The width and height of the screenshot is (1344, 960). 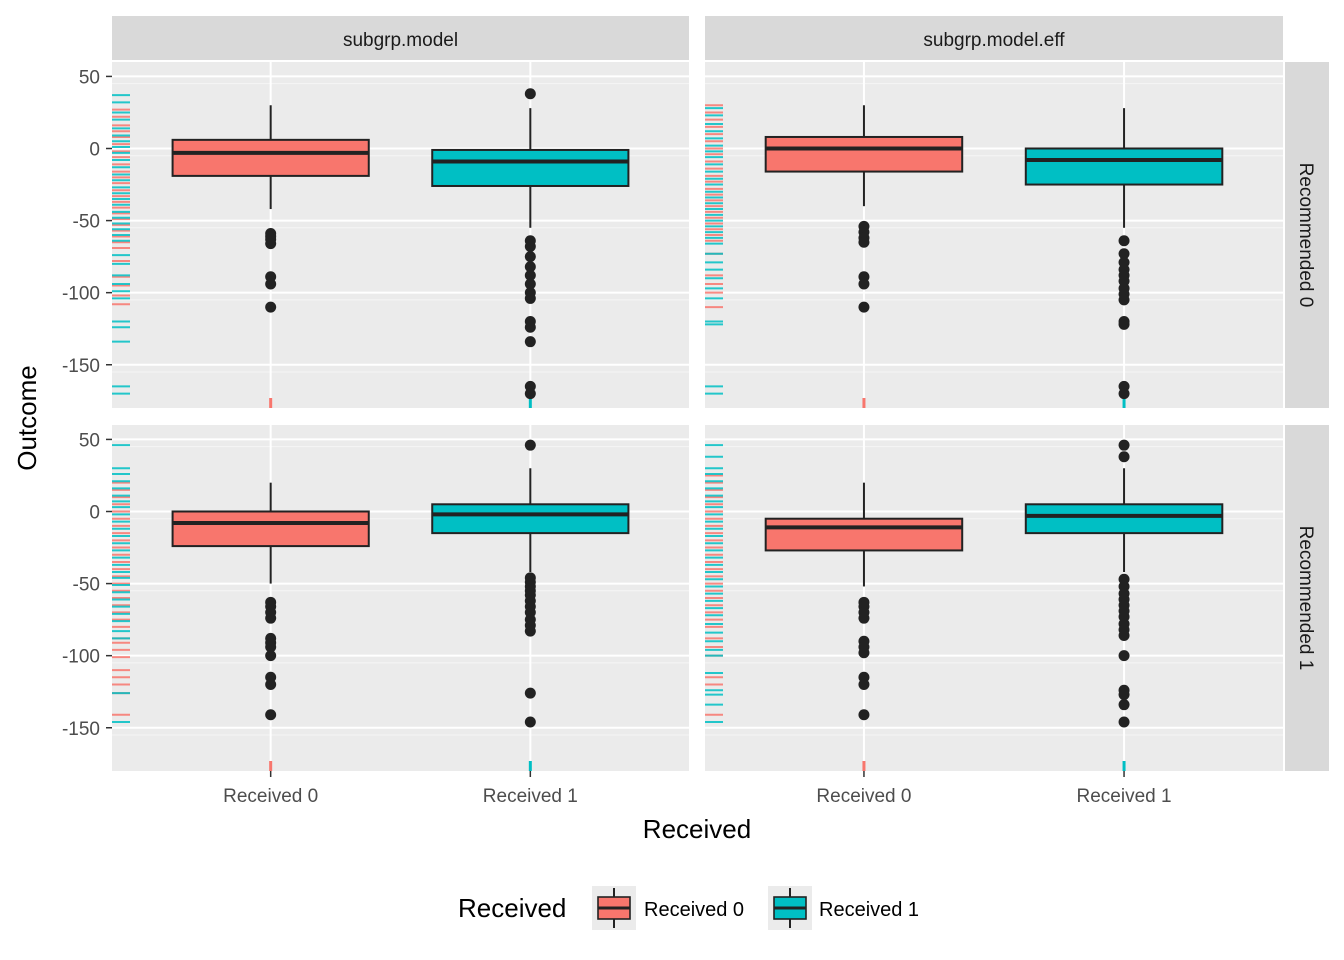 I want to click on facet-label-recommended-1: Recommended 1, so click(x=1305, y=598).